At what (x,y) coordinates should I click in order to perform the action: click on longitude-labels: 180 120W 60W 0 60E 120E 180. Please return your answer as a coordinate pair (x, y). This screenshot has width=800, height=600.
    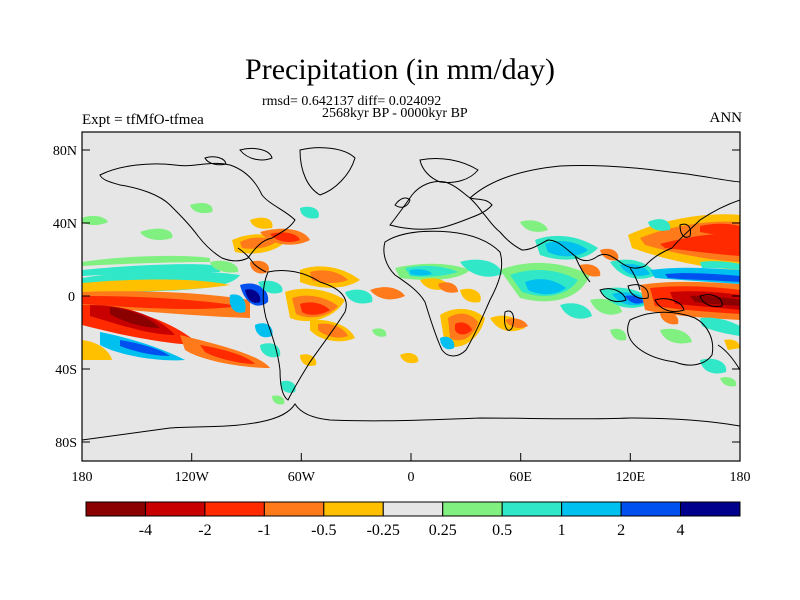
    Looking at the image, I should click on (411, 477).